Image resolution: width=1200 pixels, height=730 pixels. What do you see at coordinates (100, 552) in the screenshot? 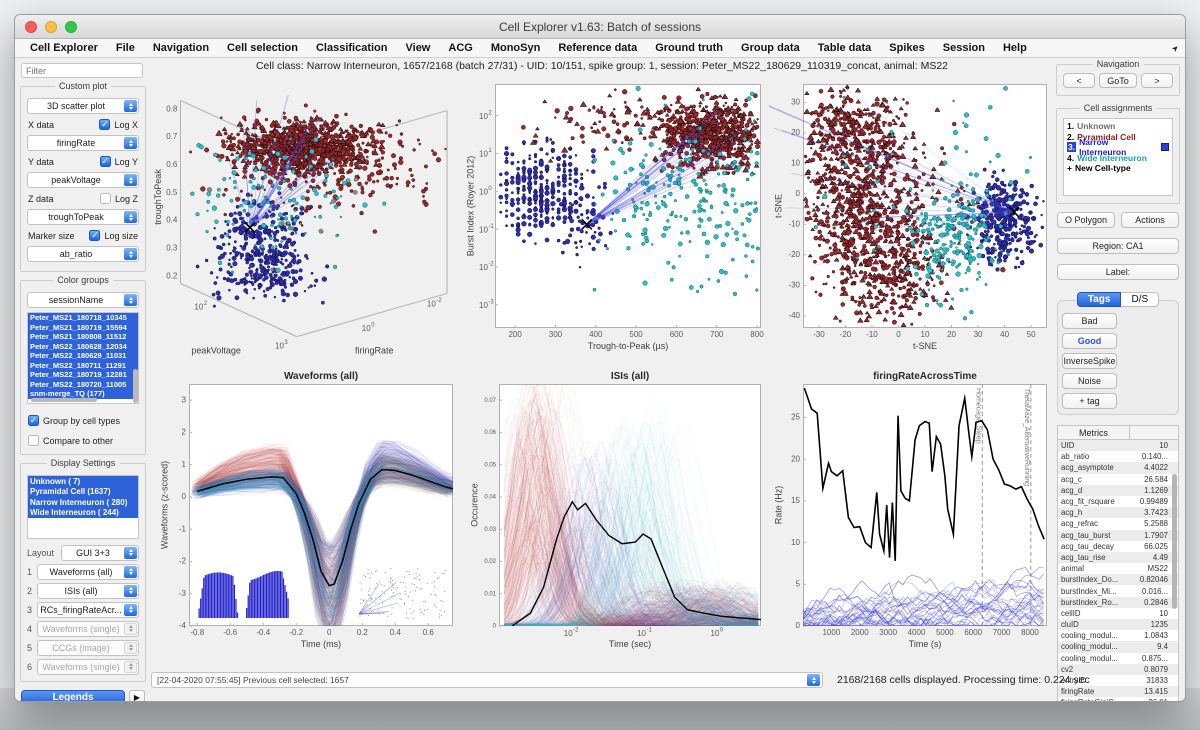
I see `layout-dropdown: GUI 3+3` at bounding box center [100, 552].